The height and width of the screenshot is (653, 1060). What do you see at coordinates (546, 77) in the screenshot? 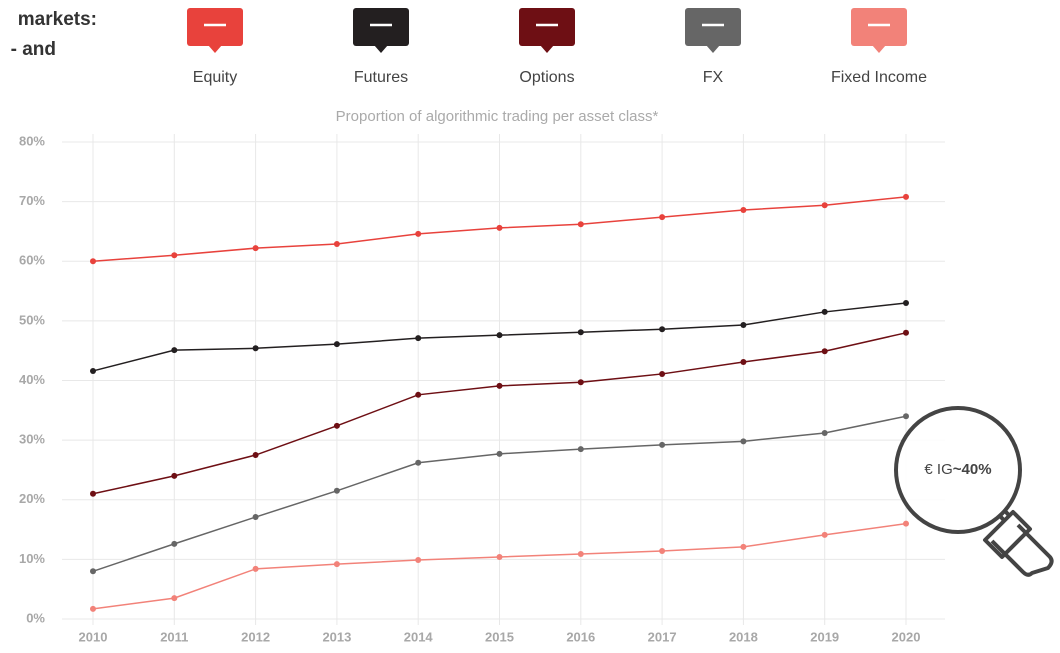
I see `legend-label: Options` at bounding box center [546, 77].